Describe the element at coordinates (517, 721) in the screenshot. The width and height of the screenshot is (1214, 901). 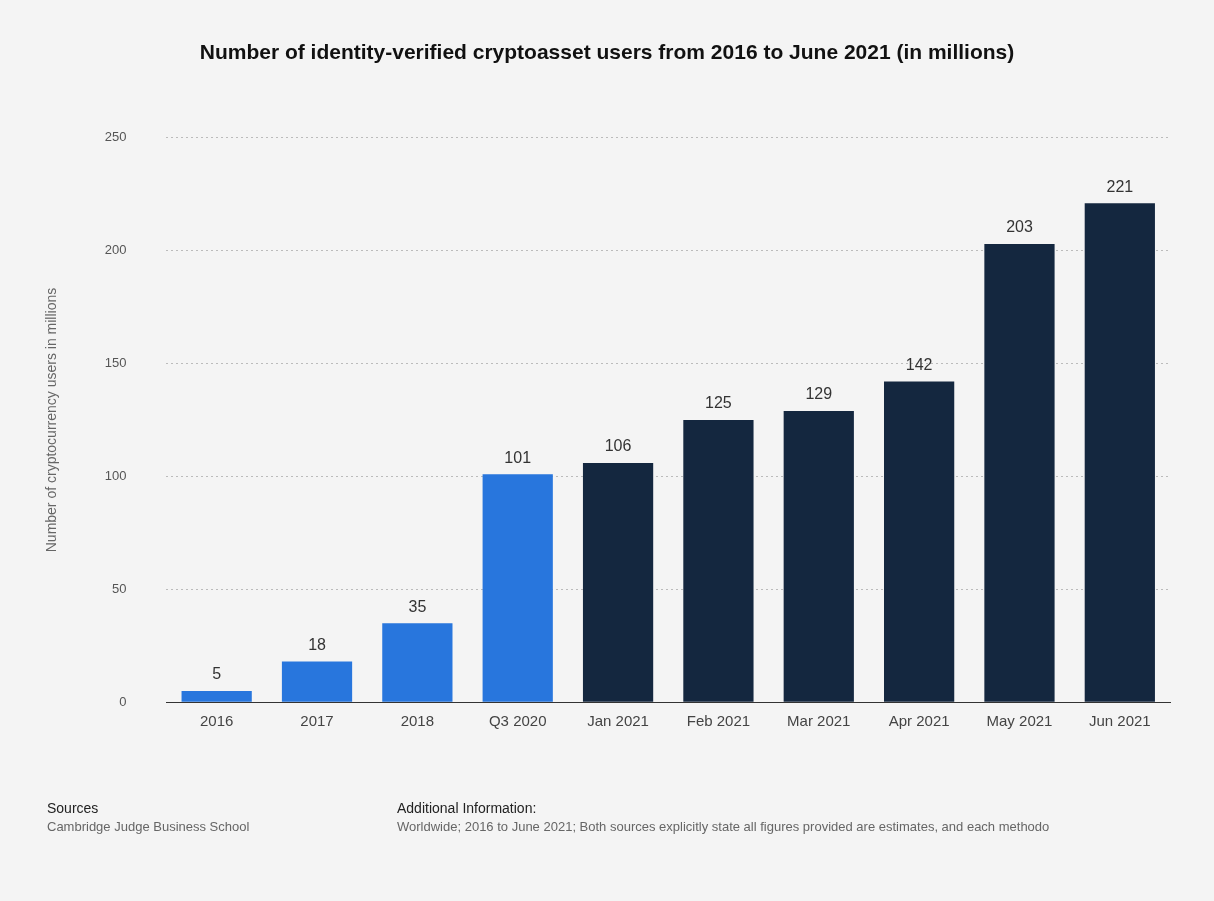
I see `x-tick-label: Q3 2020` at that location.